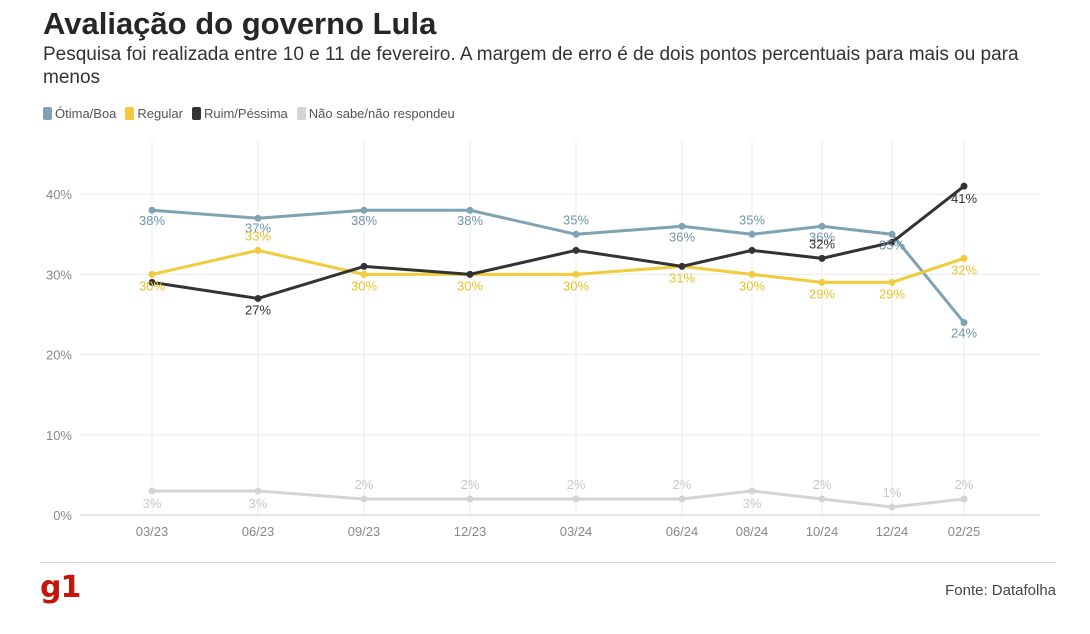 Image resolution: width=1090 pixels, height=634 pixels. Describe the element at coordinates (258, 309) in the screenshot. I see `data-label: 27%` at that location.